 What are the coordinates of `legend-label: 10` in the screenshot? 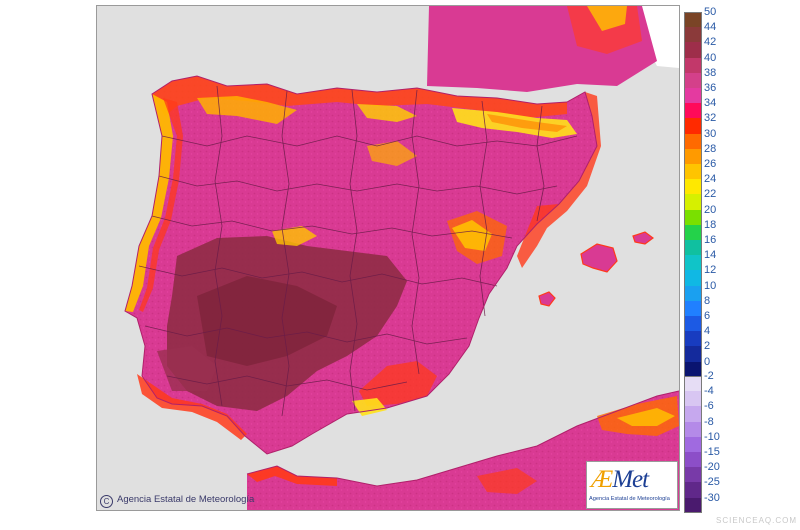 It's located at (710, 285).